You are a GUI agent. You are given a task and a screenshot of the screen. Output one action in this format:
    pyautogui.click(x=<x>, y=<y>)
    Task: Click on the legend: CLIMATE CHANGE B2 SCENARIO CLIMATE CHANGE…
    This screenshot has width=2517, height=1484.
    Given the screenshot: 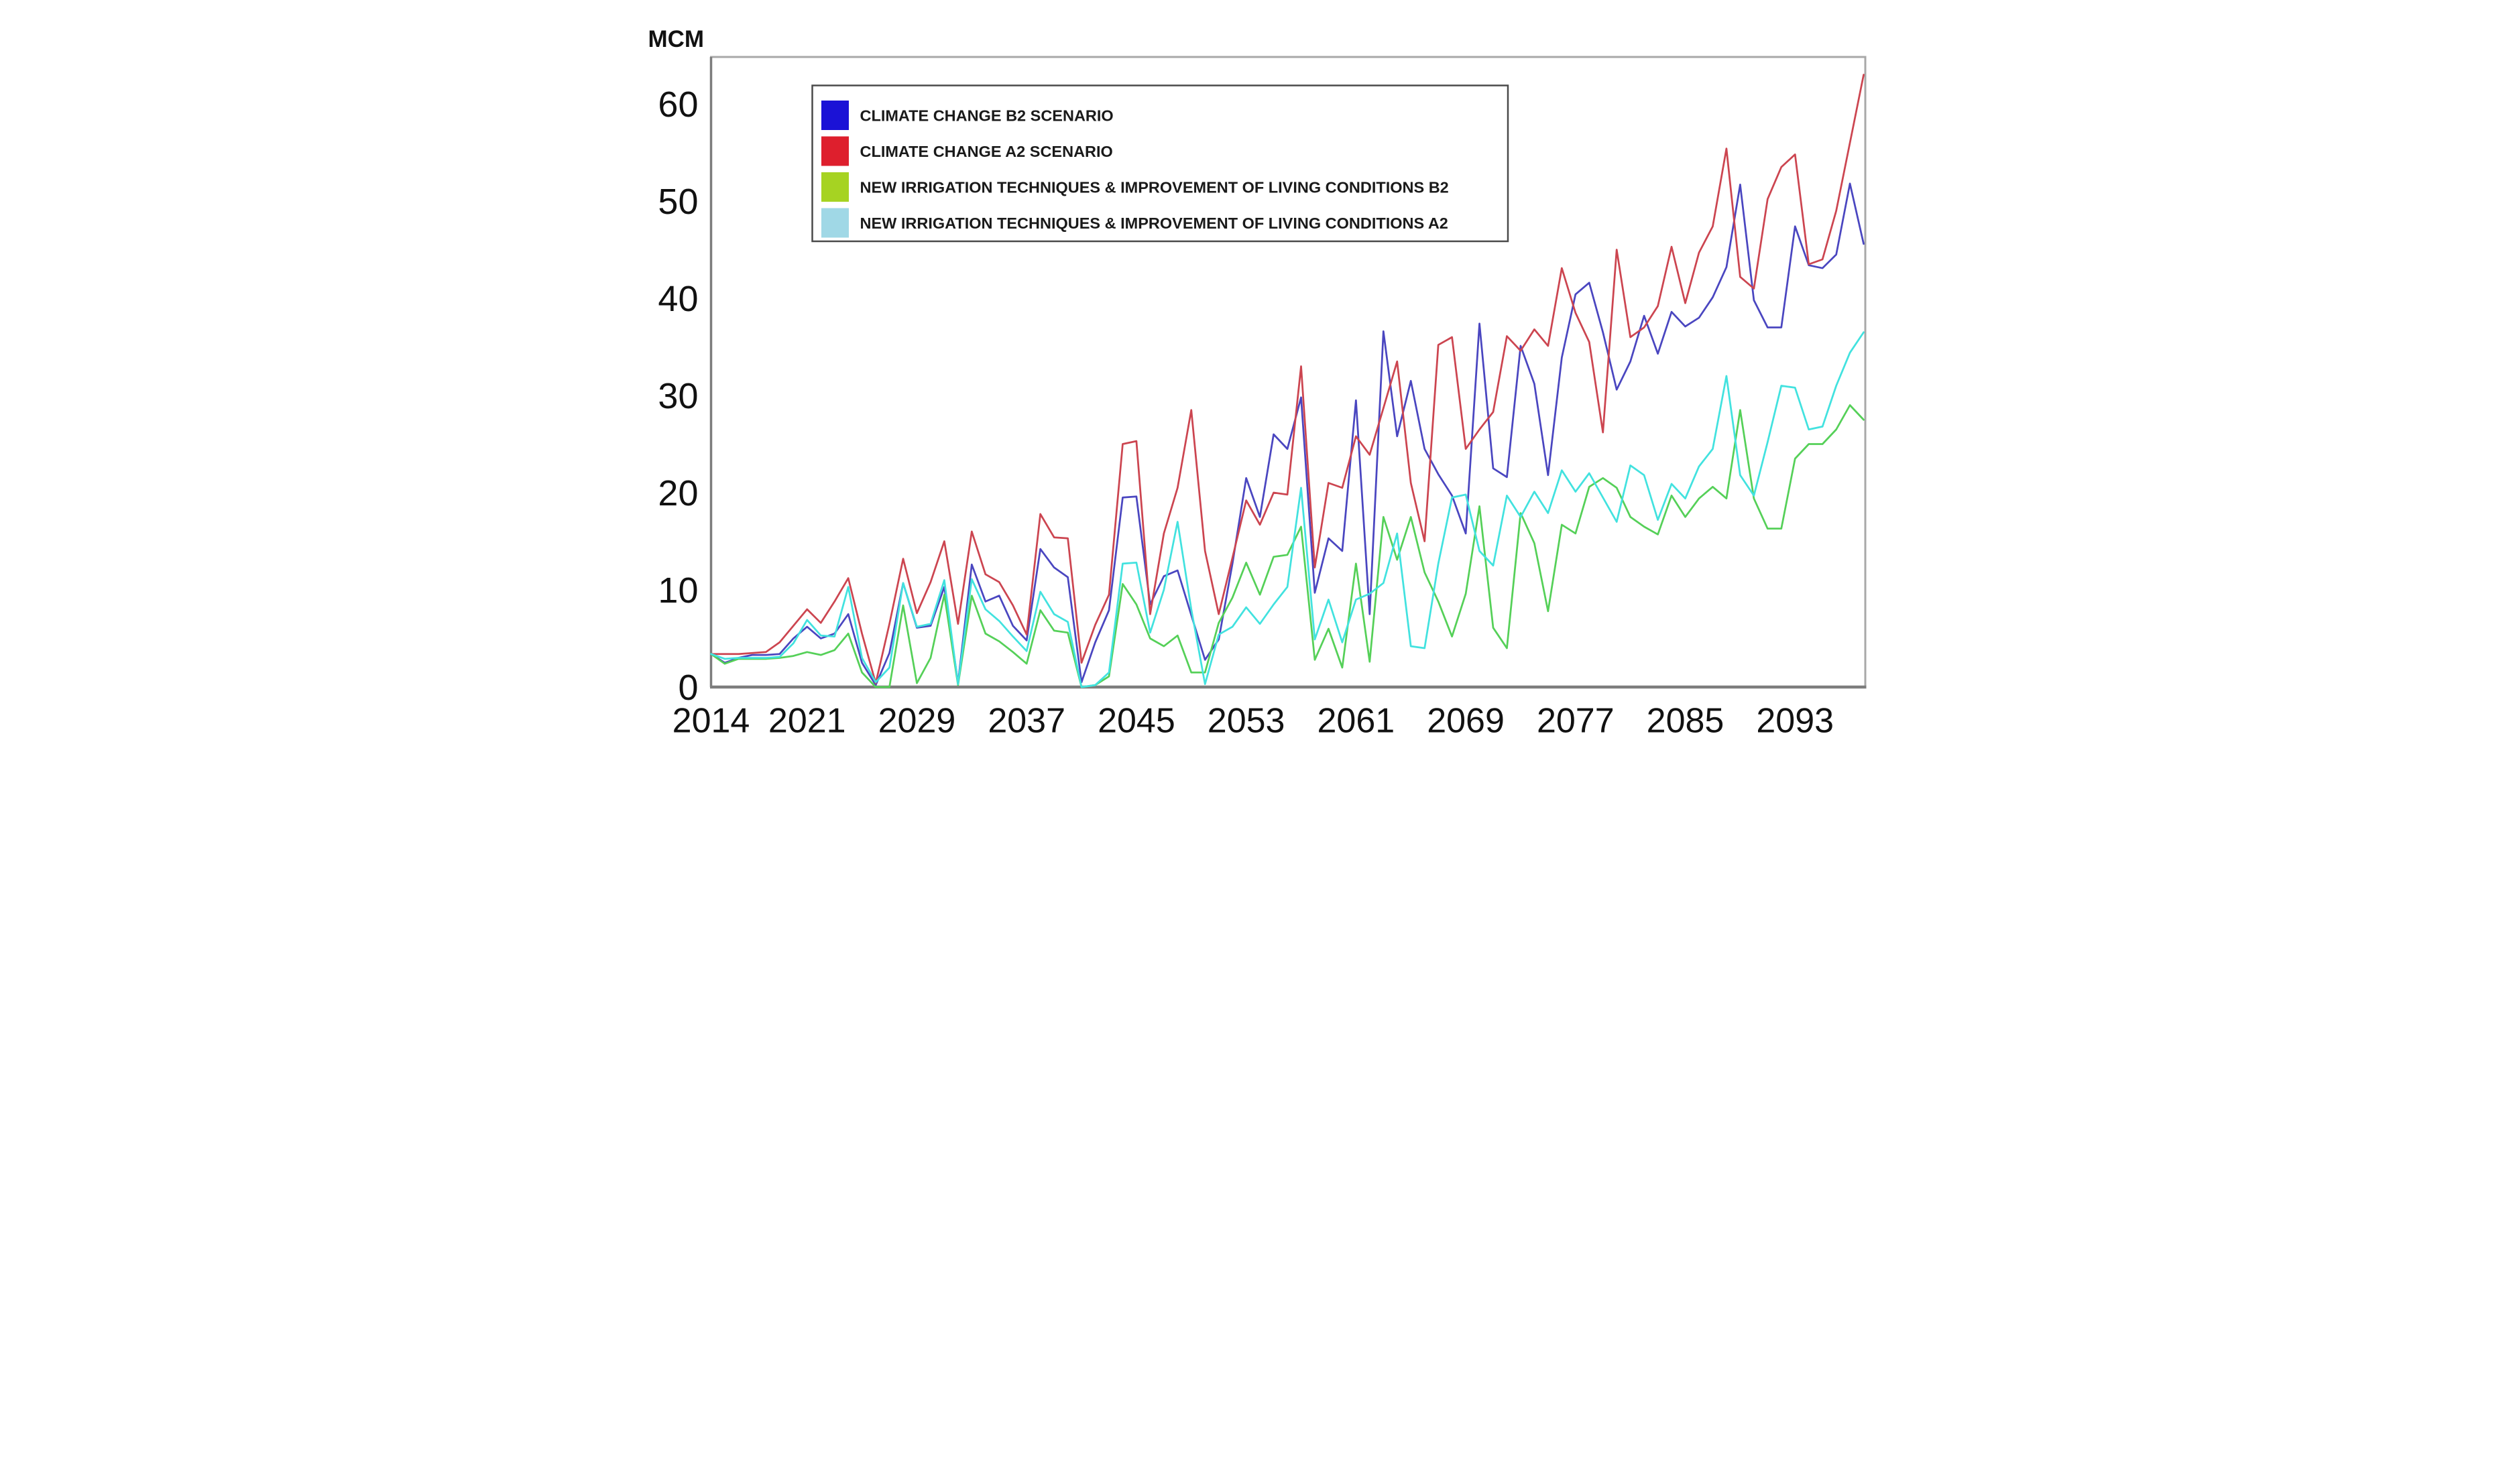 What is the action you would take?
    pyautogui.click(x=1160, y=163)
    